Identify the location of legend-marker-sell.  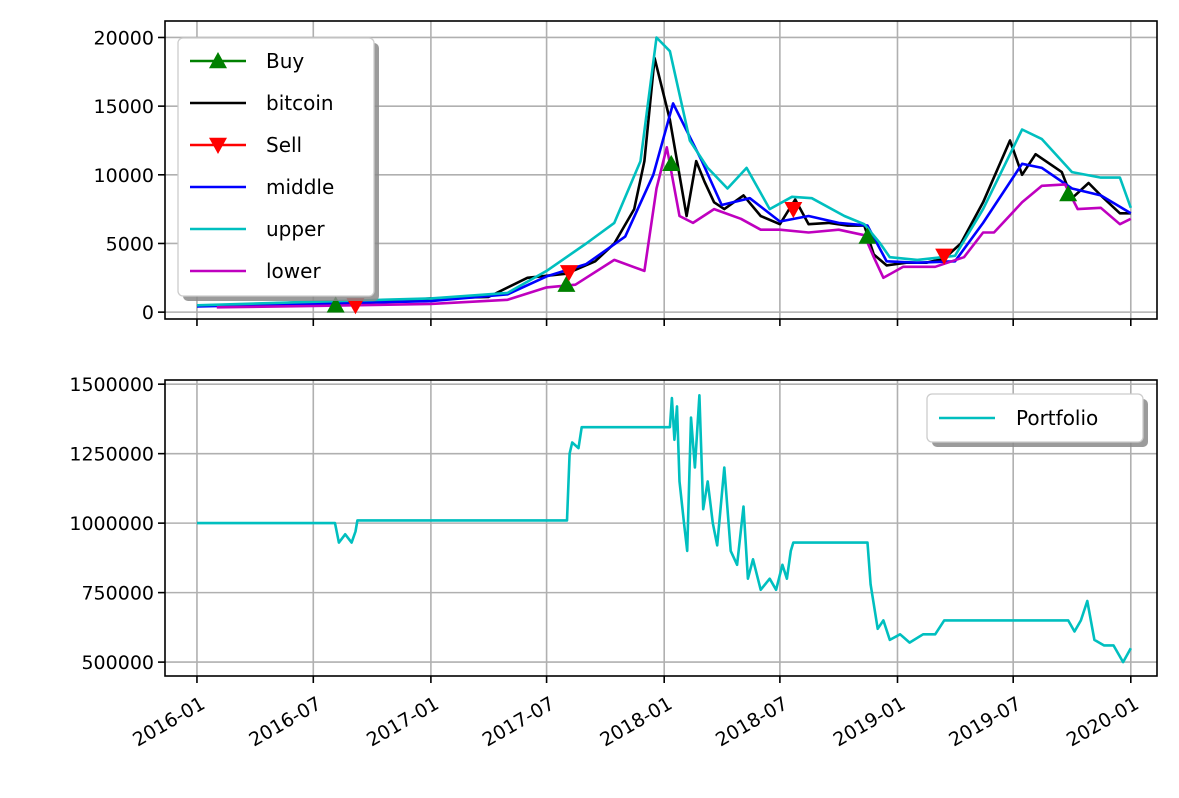
(218, 145).